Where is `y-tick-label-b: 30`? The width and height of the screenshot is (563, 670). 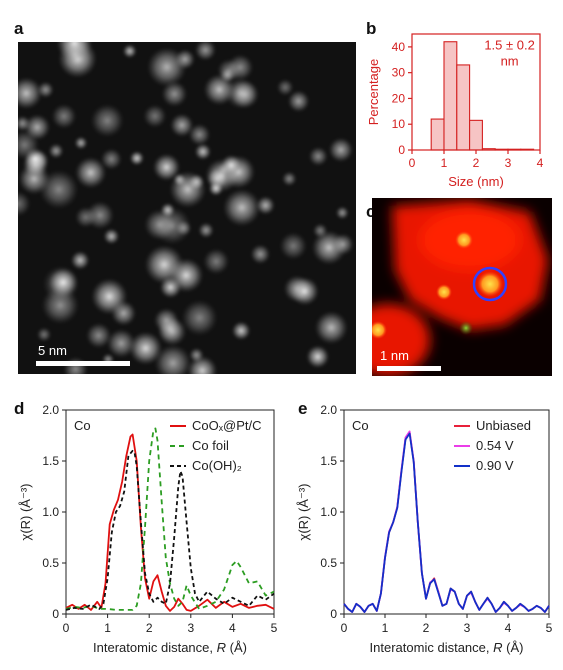 y-tick-label-b: 30 is located at coordinates (399, 73).